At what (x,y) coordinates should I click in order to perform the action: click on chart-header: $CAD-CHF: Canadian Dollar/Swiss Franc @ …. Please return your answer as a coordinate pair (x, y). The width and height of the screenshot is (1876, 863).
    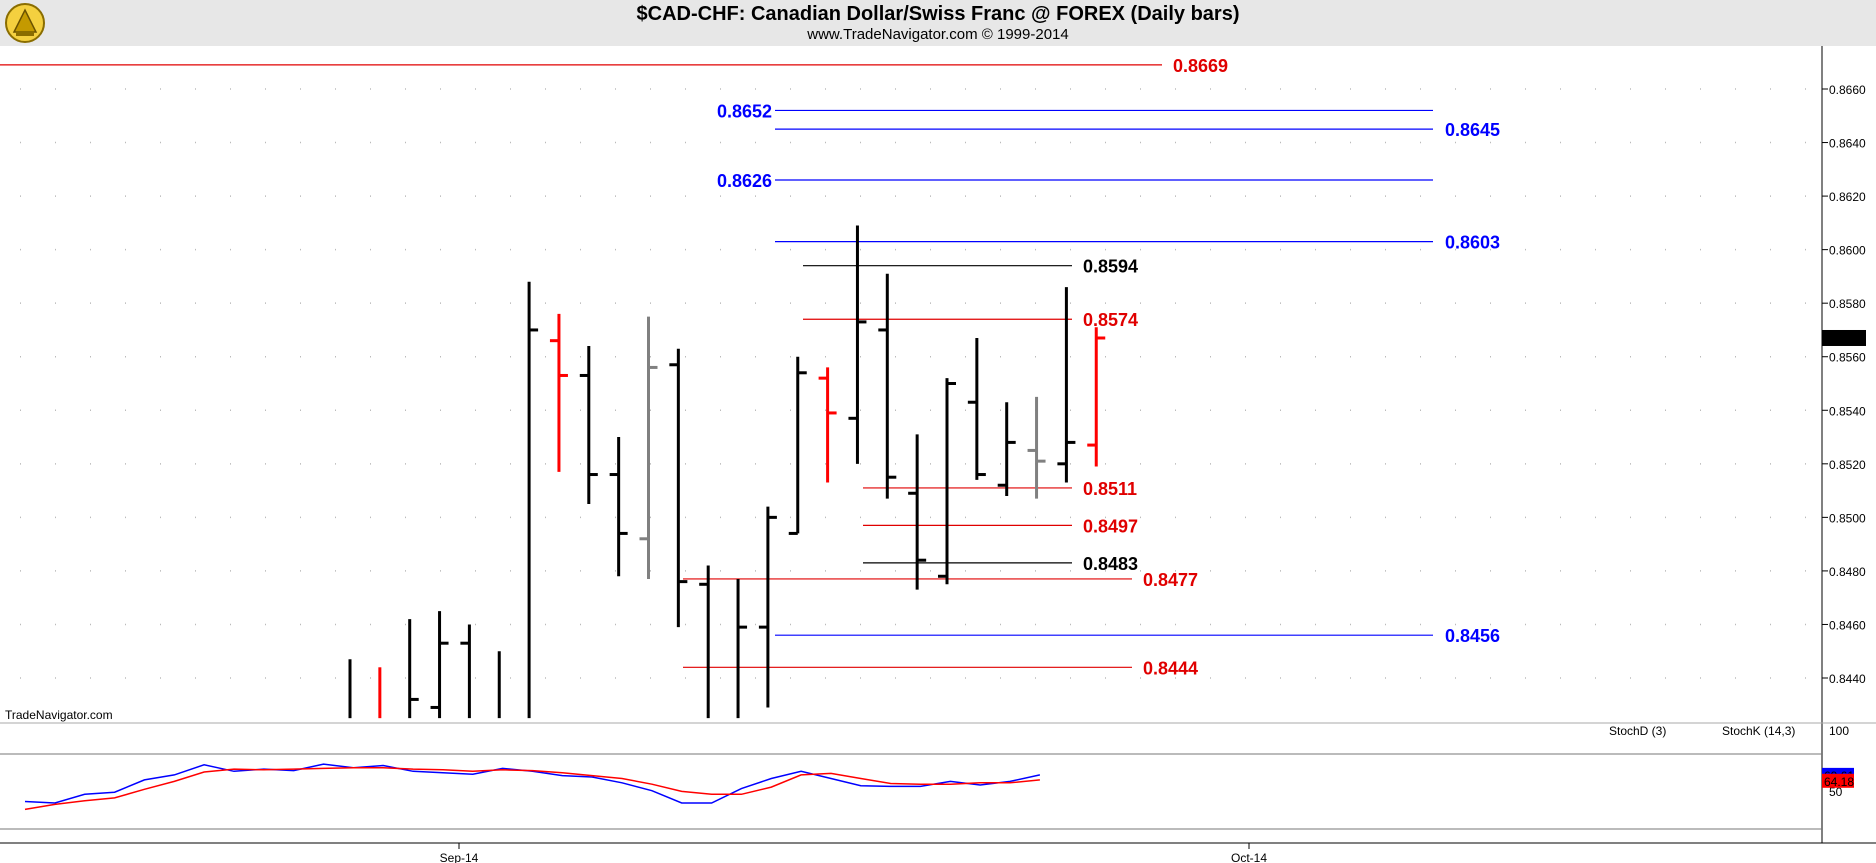
    Looking at the image, I should click on (938, 23).